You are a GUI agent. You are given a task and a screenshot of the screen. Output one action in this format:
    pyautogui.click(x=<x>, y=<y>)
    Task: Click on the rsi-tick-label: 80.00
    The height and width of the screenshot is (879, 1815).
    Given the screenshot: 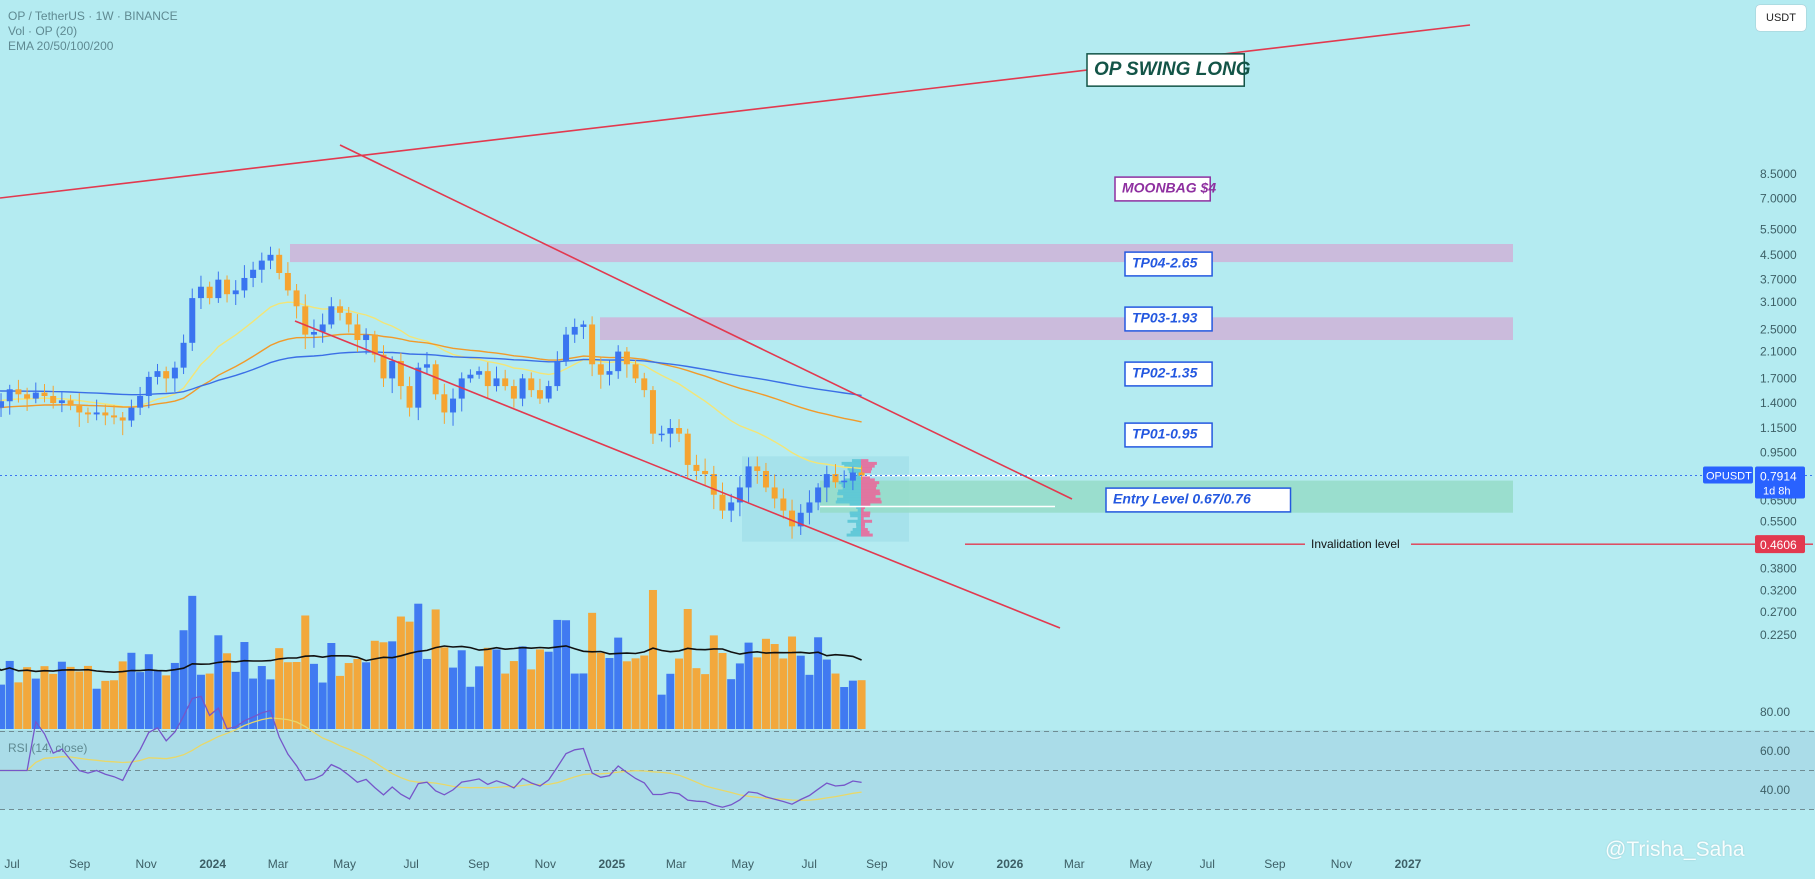 What is the action you would take?
    pyautogui.click(x=1775, y=712)
    